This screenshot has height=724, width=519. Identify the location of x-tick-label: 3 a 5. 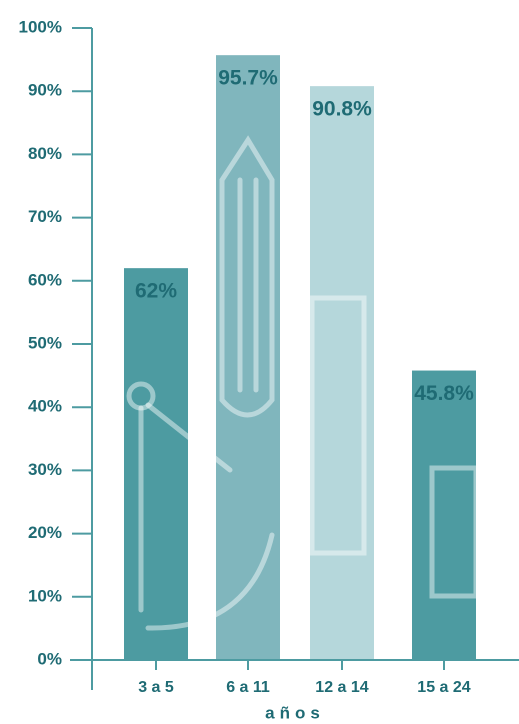
(156, 687).